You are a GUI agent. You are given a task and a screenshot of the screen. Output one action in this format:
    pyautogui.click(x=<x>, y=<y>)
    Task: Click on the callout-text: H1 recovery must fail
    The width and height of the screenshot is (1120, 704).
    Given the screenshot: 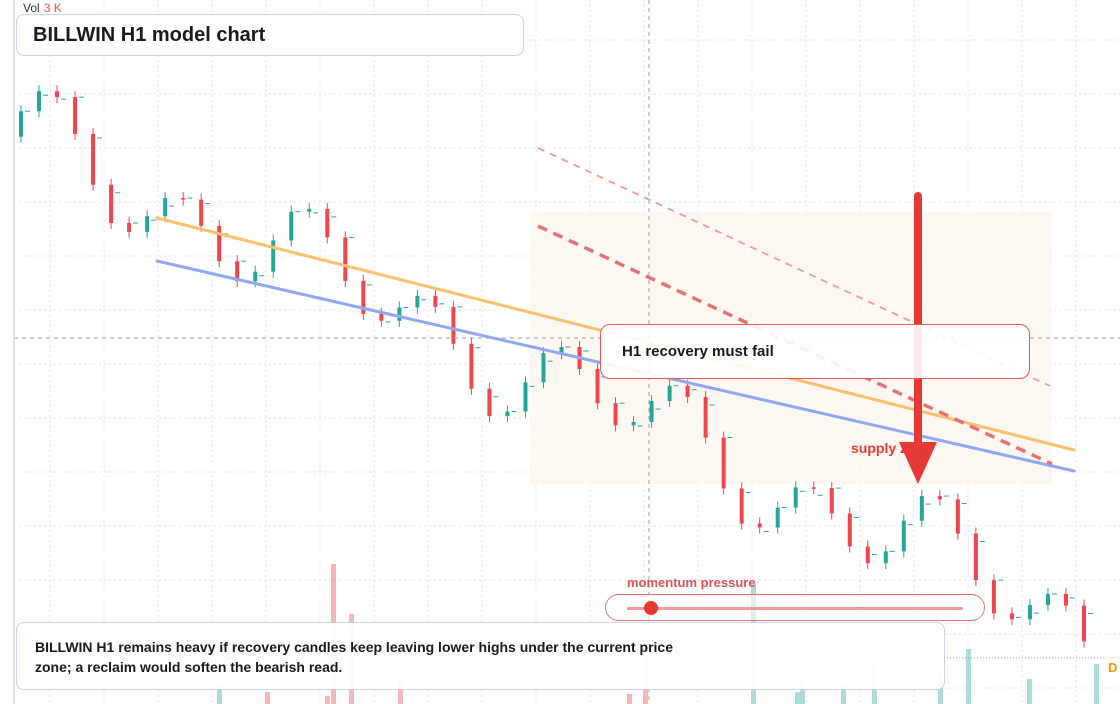 What is the action you would take?
    pyautogui.click(x=698, y=351)
    